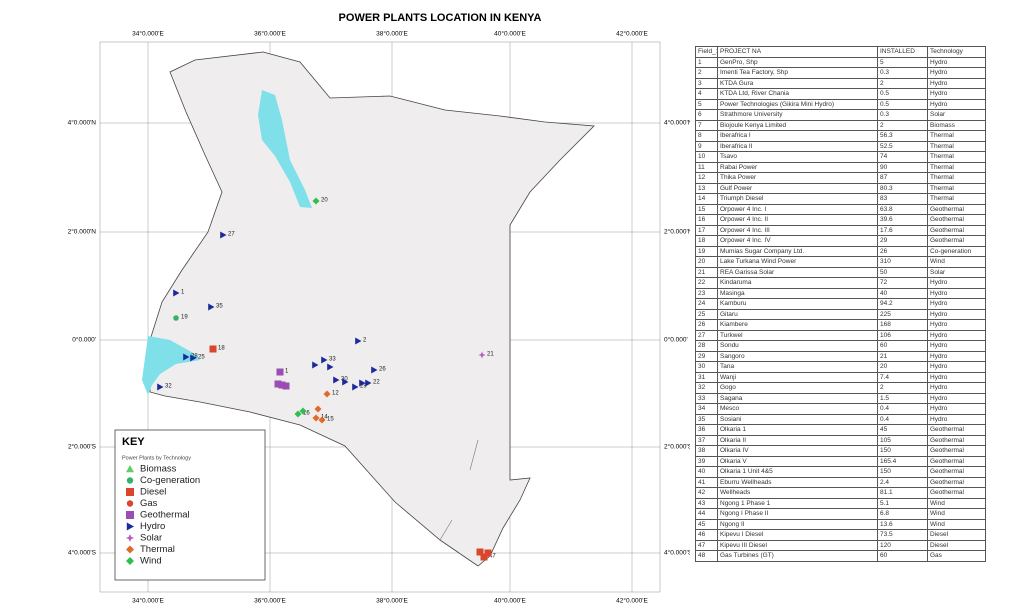 This screenshot has width=1024, height=612. I want to click on table-cell: 81.1, so click(902, 493).